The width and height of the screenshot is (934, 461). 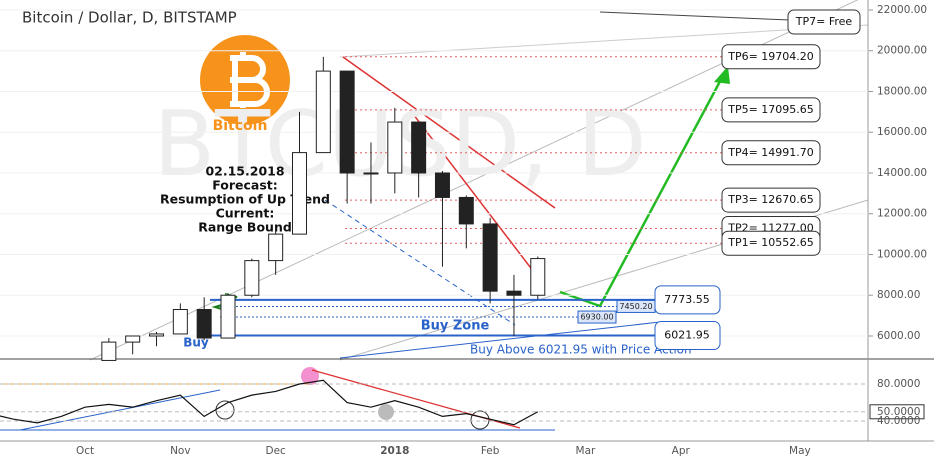 What do you see at coordinates (681, 451) in the screenshot?
I see `x-tick-label: Apr` at bounding box center [681, 451].